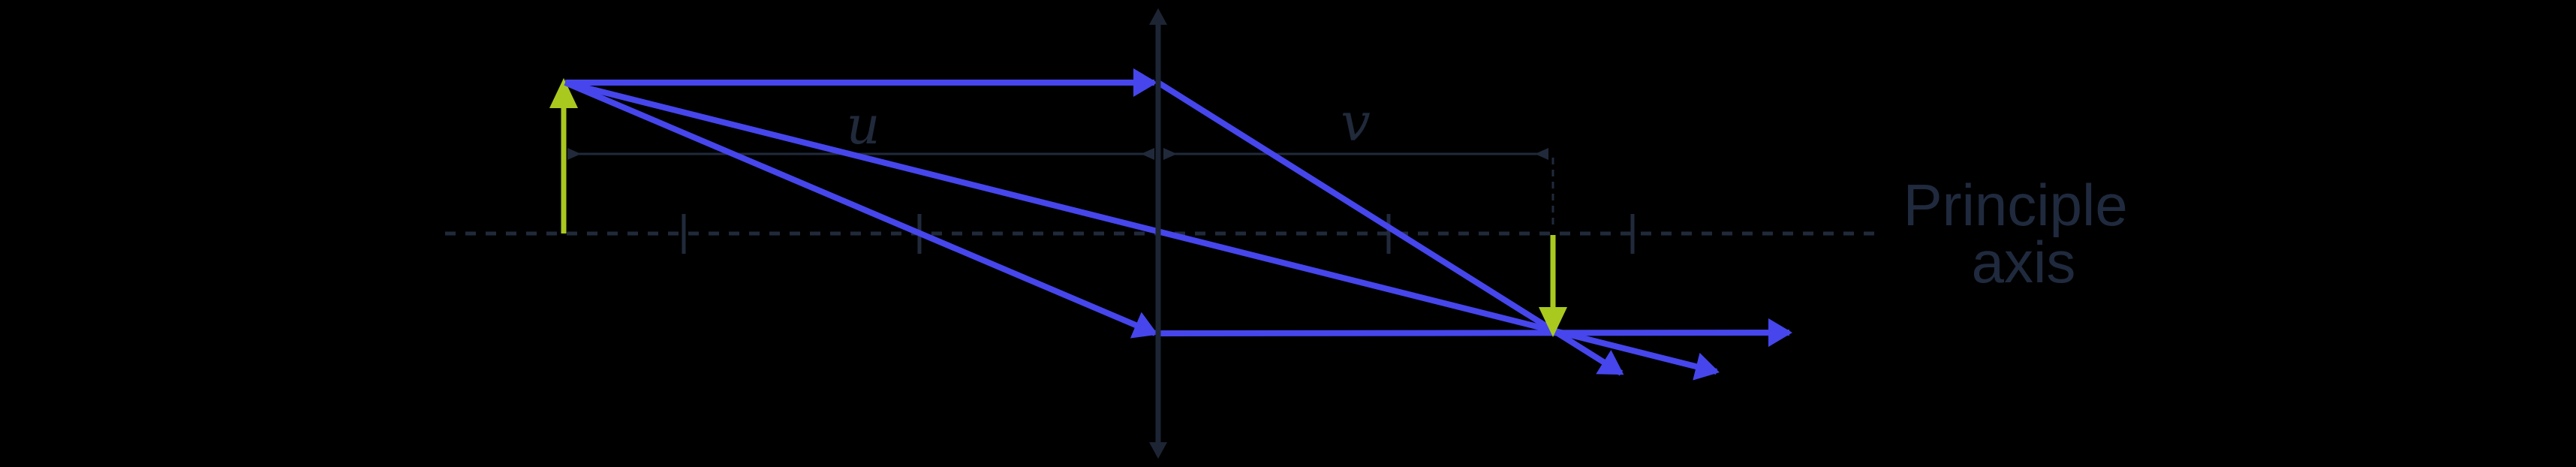  What do you see at coordinates (2024, 262) in the screenshot?
I see `principal-axis-caption-line2: axis` at bounding box center [2024, 262].